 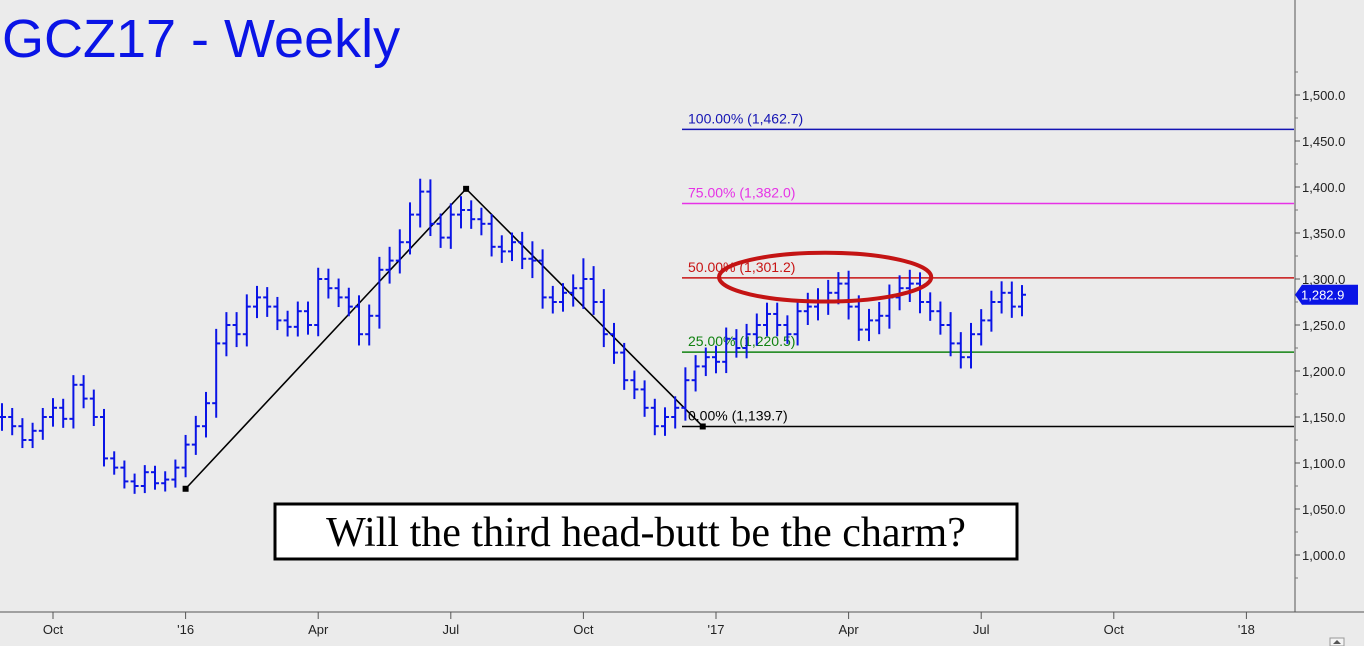 I want to click on y-tick-label: 1,450.0, so click(x=1323, y=141).